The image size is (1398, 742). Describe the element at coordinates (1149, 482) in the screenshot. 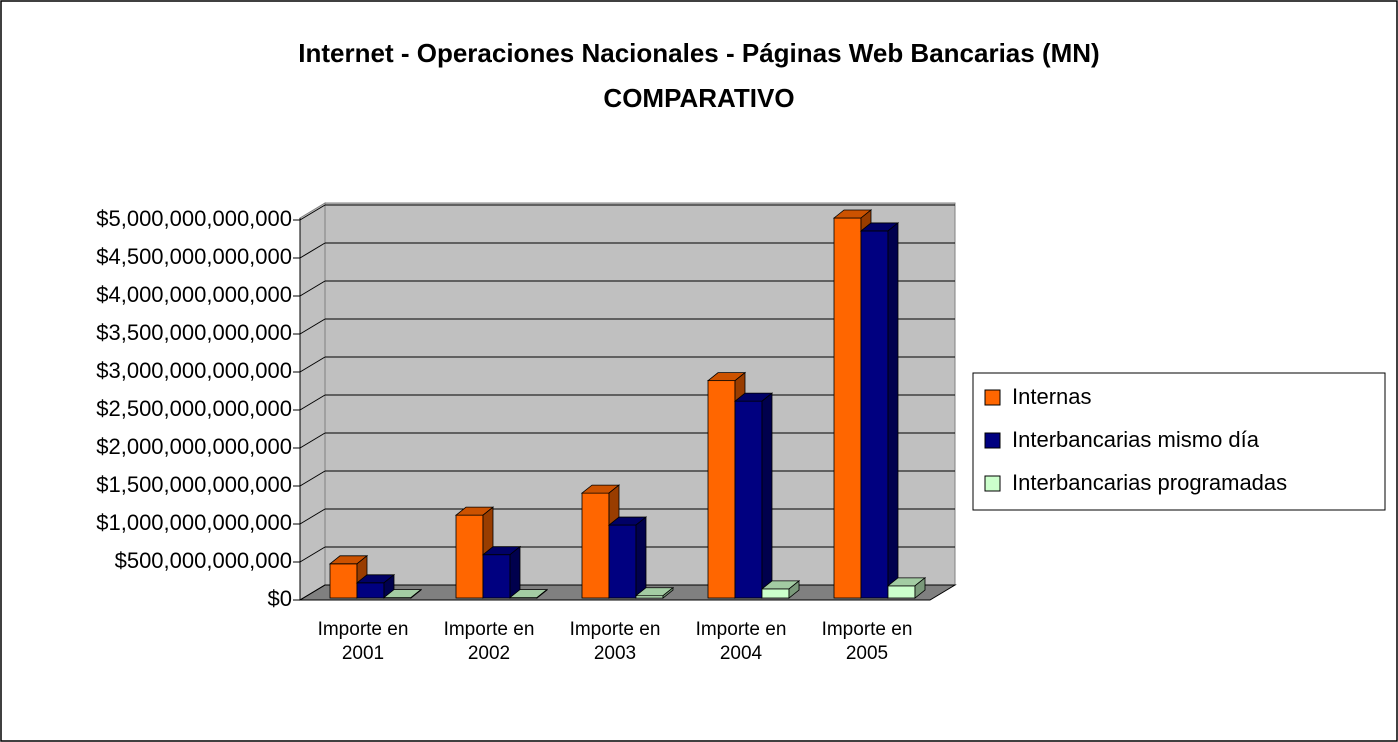

I see `legend-label: Interbancarias programadas` at that location.